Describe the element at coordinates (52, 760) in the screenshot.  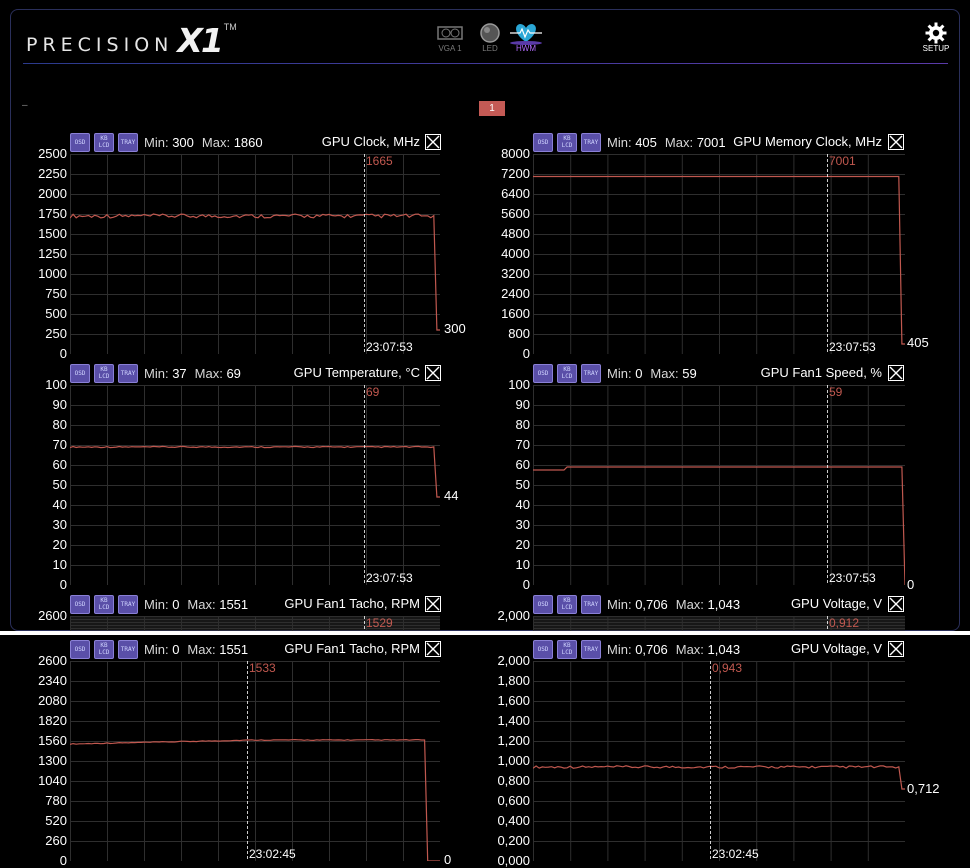
I see `y-tick-label: 1300` at that location.